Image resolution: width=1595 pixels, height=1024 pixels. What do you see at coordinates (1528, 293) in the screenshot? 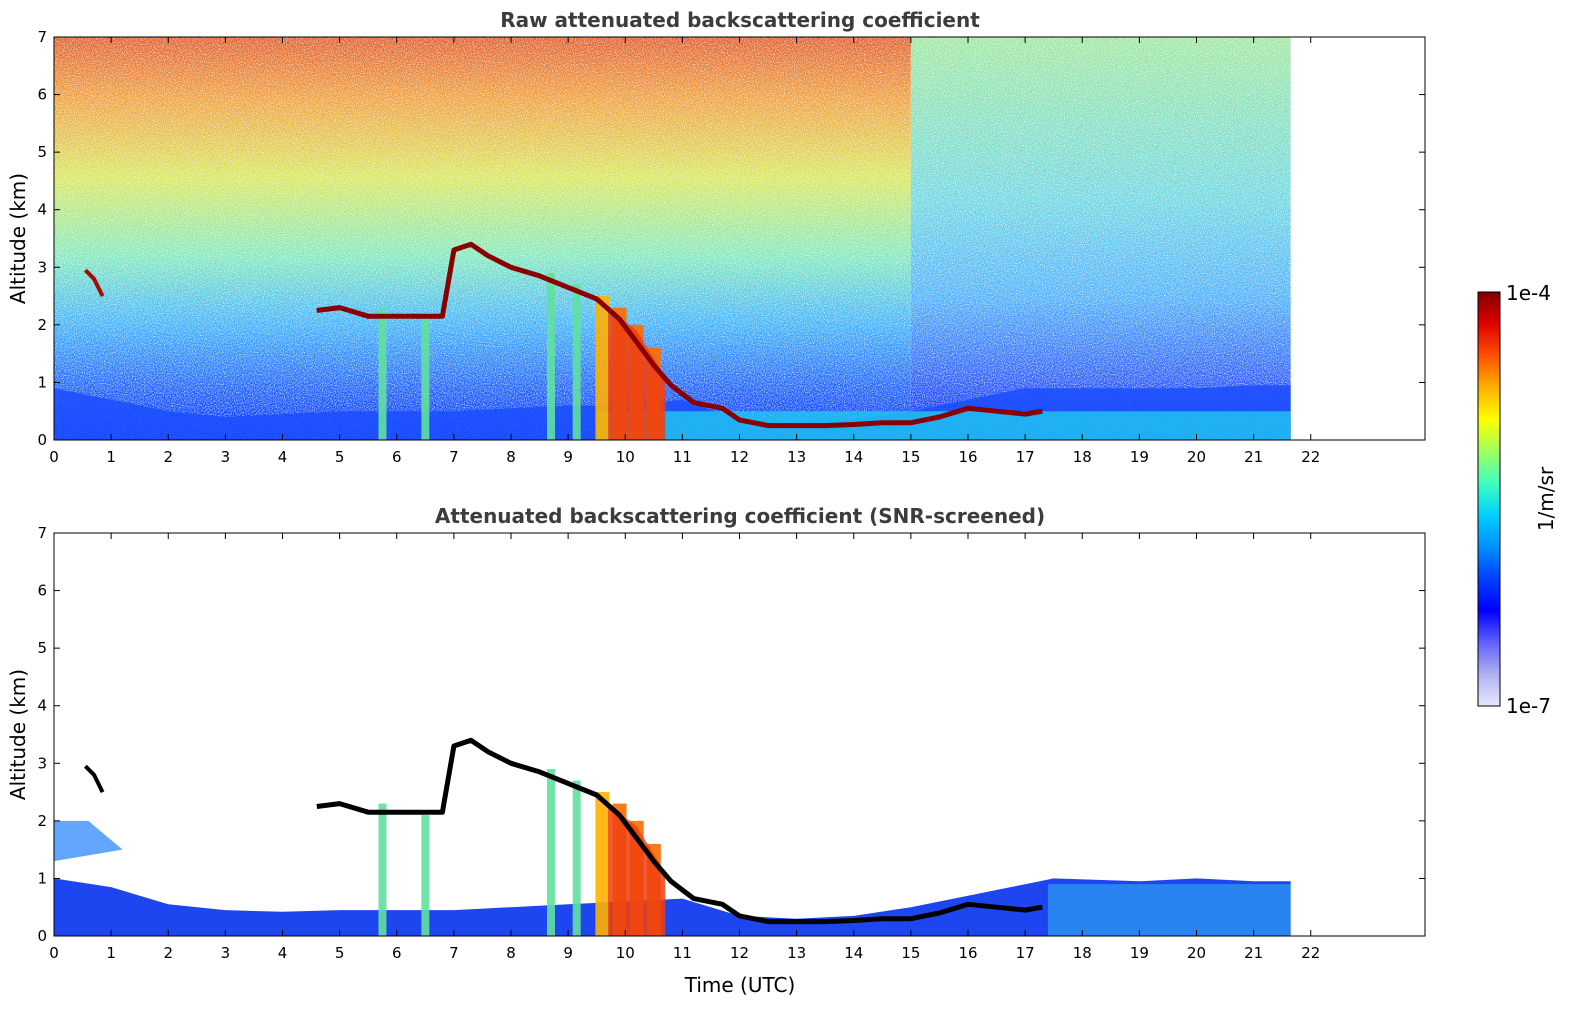
I see `colorbar-max-label: 1e-4` at bounding box center [1528, 293].